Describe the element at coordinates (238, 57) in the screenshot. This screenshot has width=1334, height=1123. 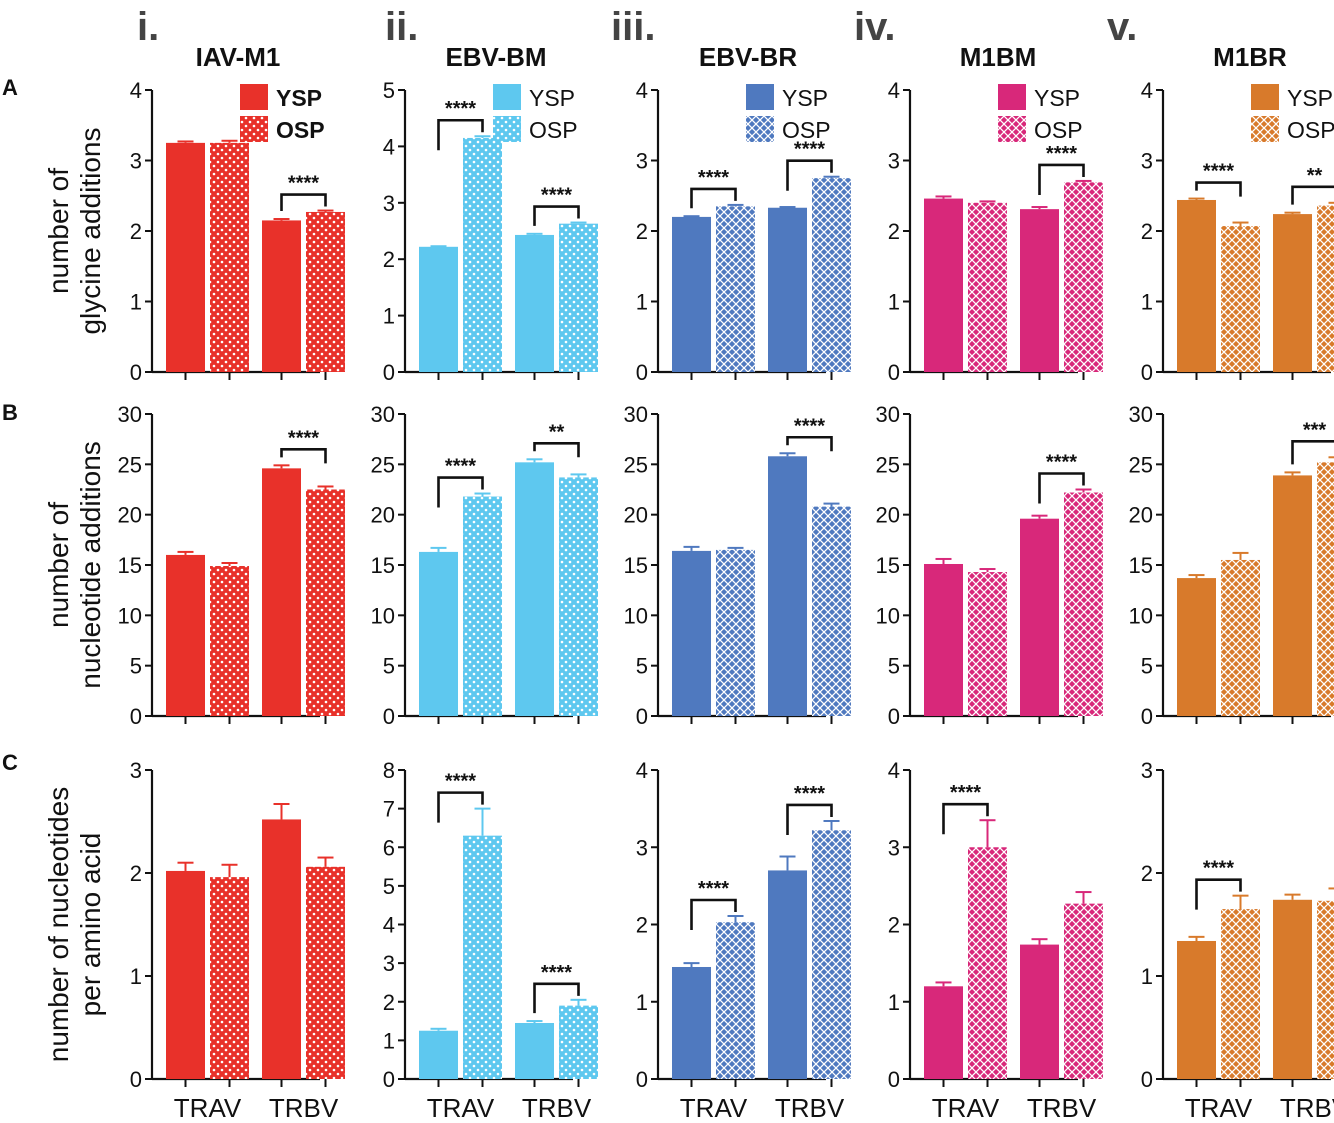
I see `column-title: IAV-M1` at that location.